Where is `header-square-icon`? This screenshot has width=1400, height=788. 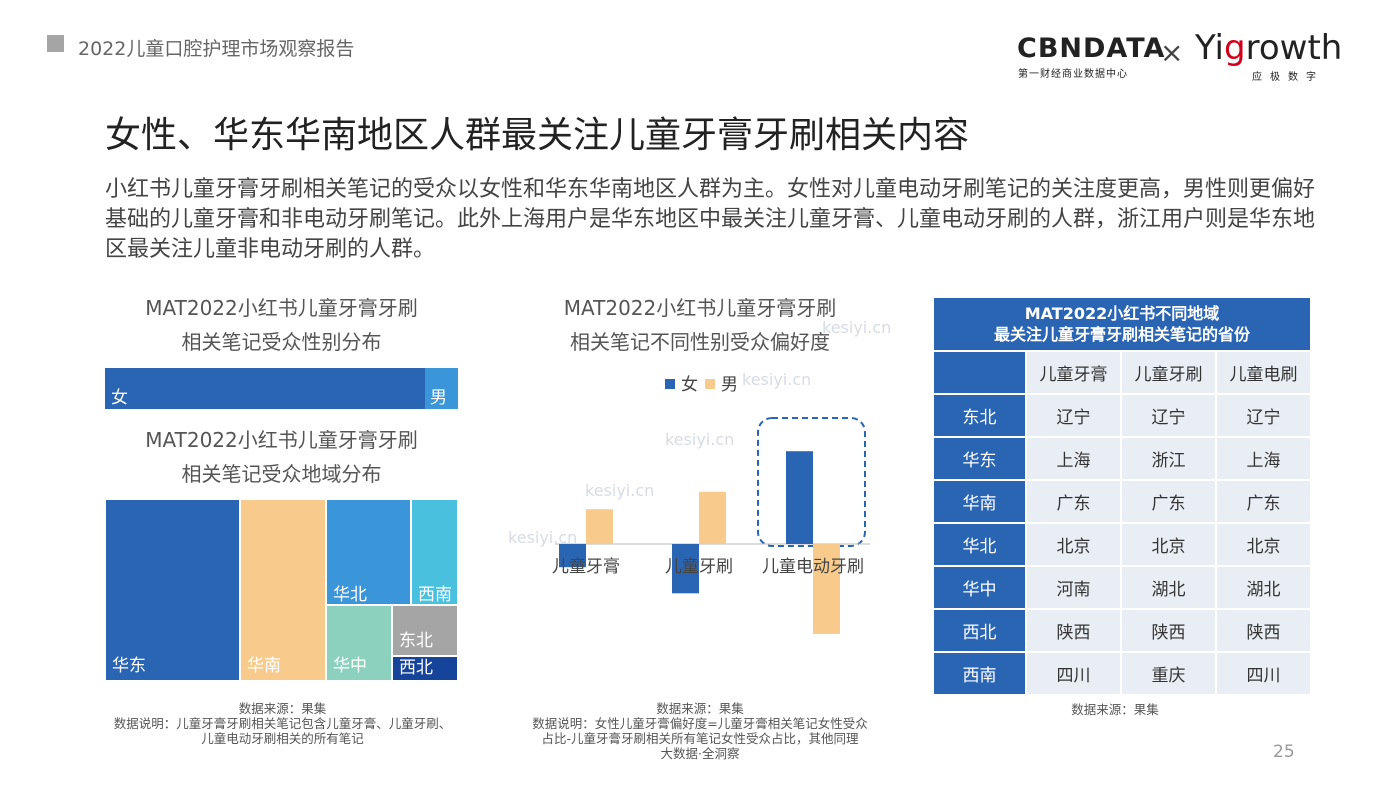
header-square-icon is located at coordinates (55, 43).